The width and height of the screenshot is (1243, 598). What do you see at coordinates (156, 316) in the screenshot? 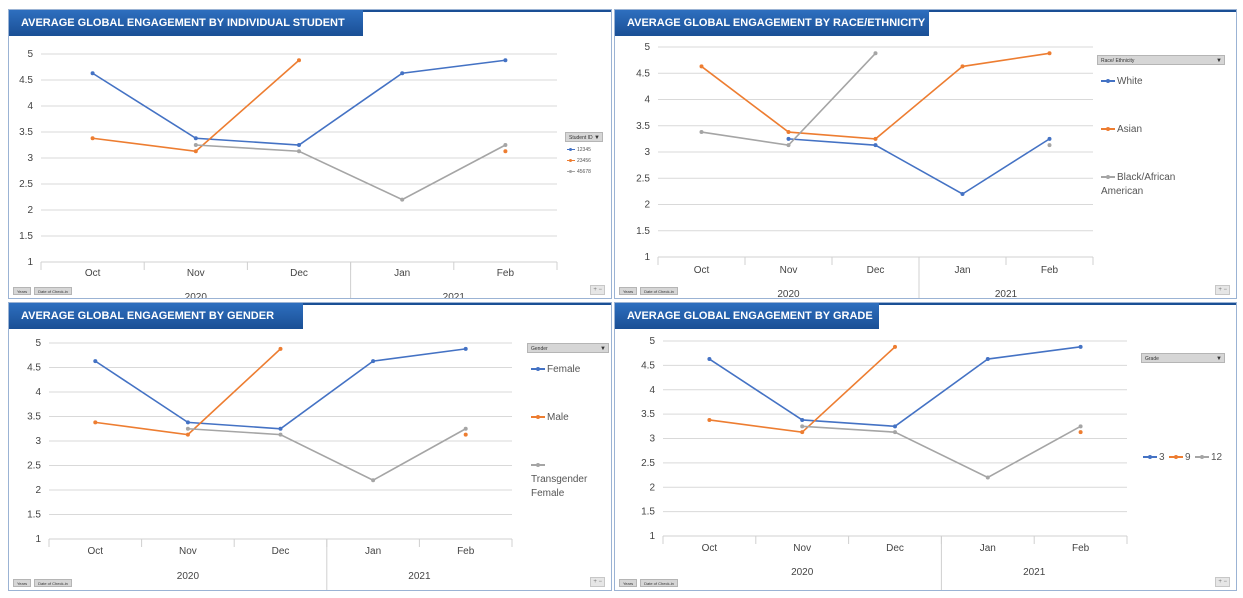
I see `chart-title: AVERAGE GLOBAL ENGAGEMENT BY GENDER` at bounding box center [156, 316].